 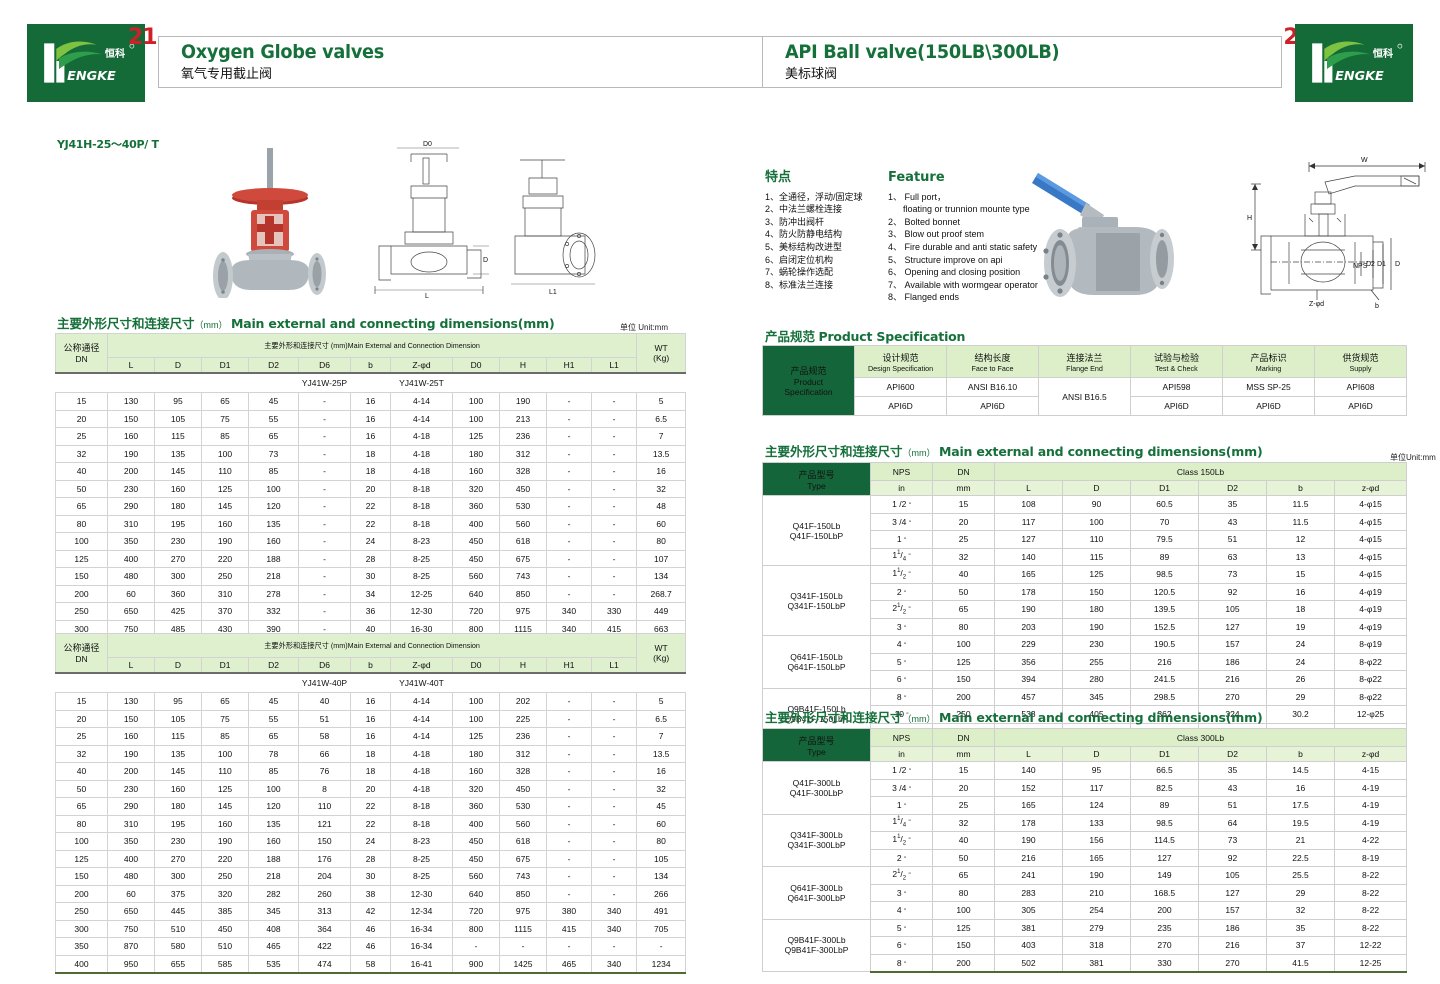 What do you see at coordinates (178, 558) in the screenshot?
I see `cell-D: 270` at bounding box center [178, 558].